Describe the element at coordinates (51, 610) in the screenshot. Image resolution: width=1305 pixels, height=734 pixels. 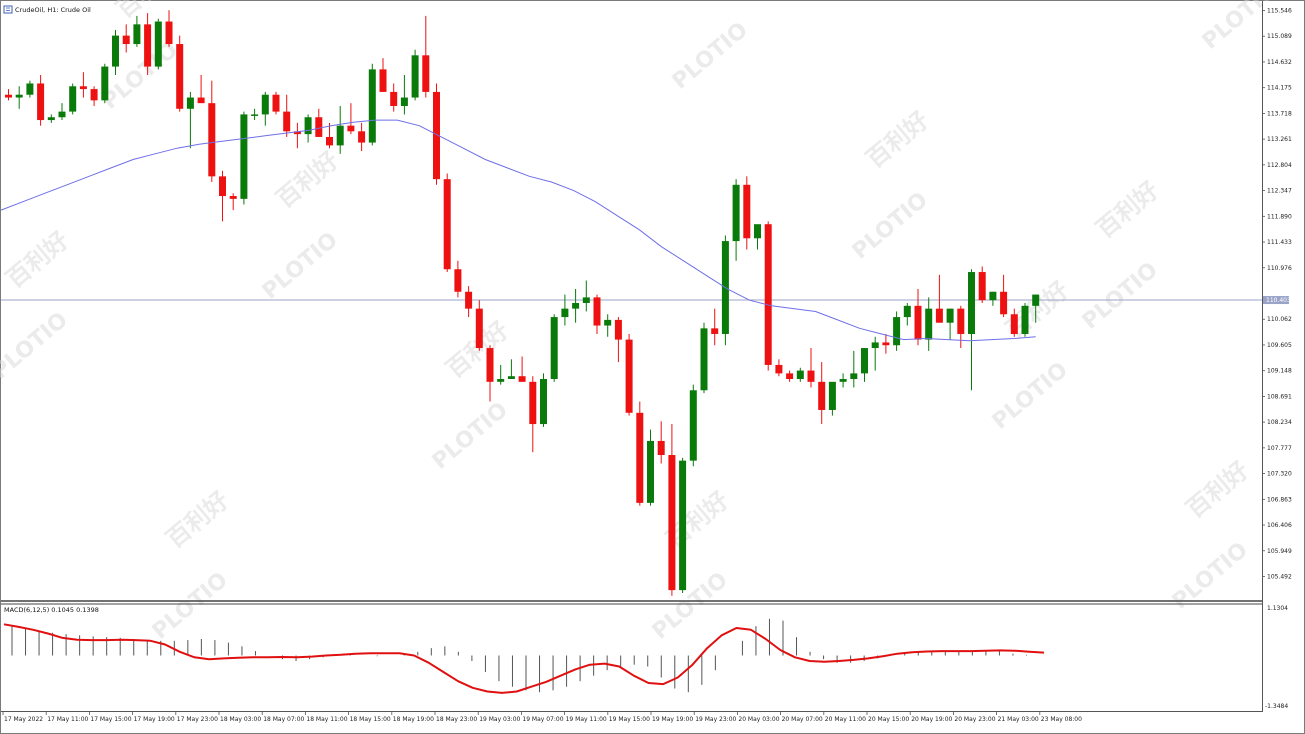
I see `macd-label: MACD(6,12,5) 0.1045 0.1398` at that location.